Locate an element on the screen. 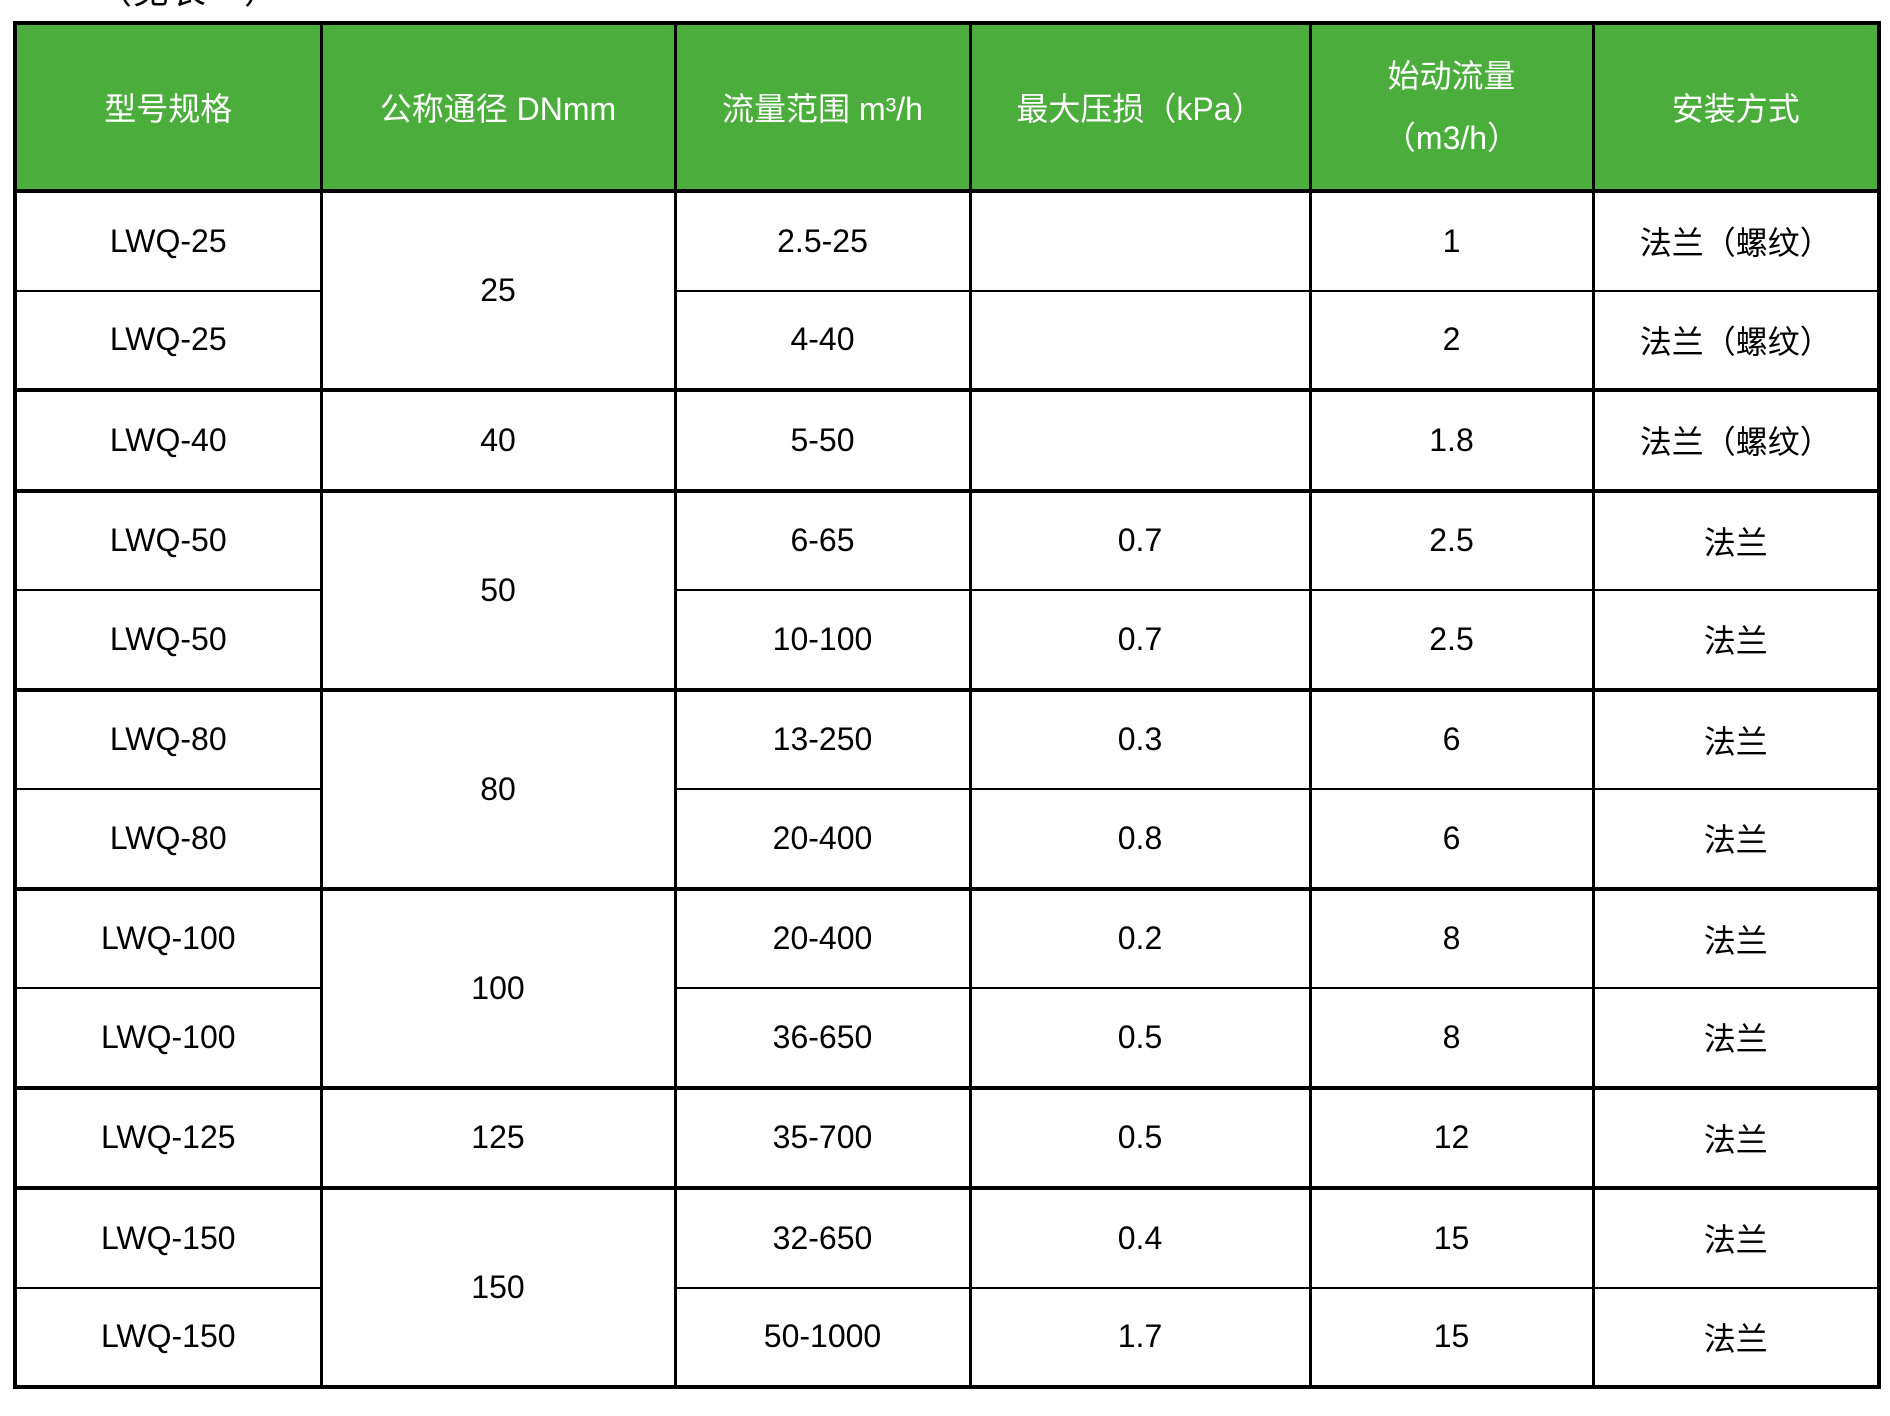 The height and width of the screenshot is (1416, 1890). cell-model: LWQ-125 is located at coordinates (168, 1137).